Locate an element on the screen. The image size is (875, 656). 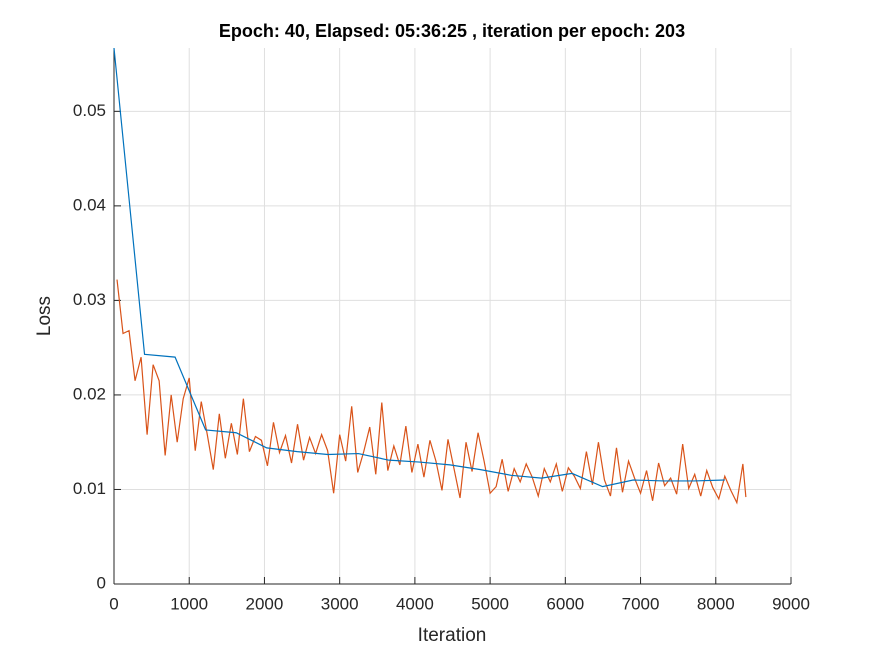
x-tick-label: 9000 is located at coordinates (791, 603).